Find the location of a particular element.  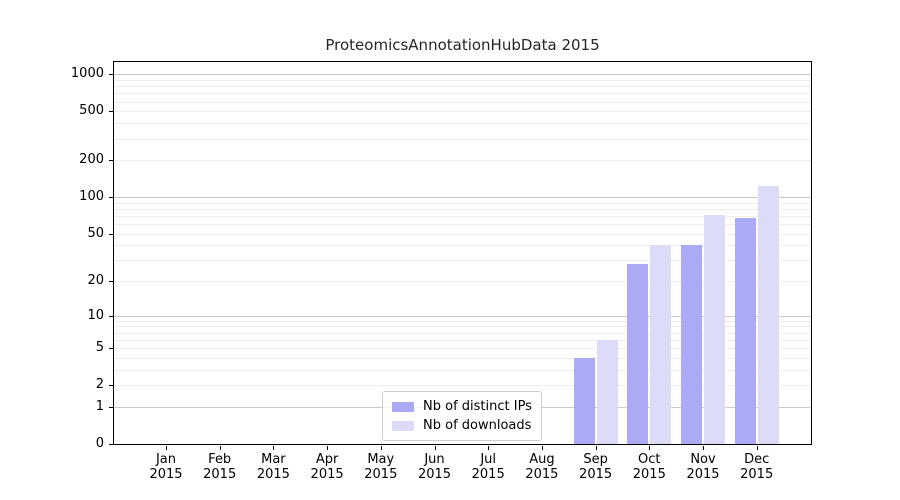

x-tick-label-nov: Nov 2015 is located at coordinates (703, 467).